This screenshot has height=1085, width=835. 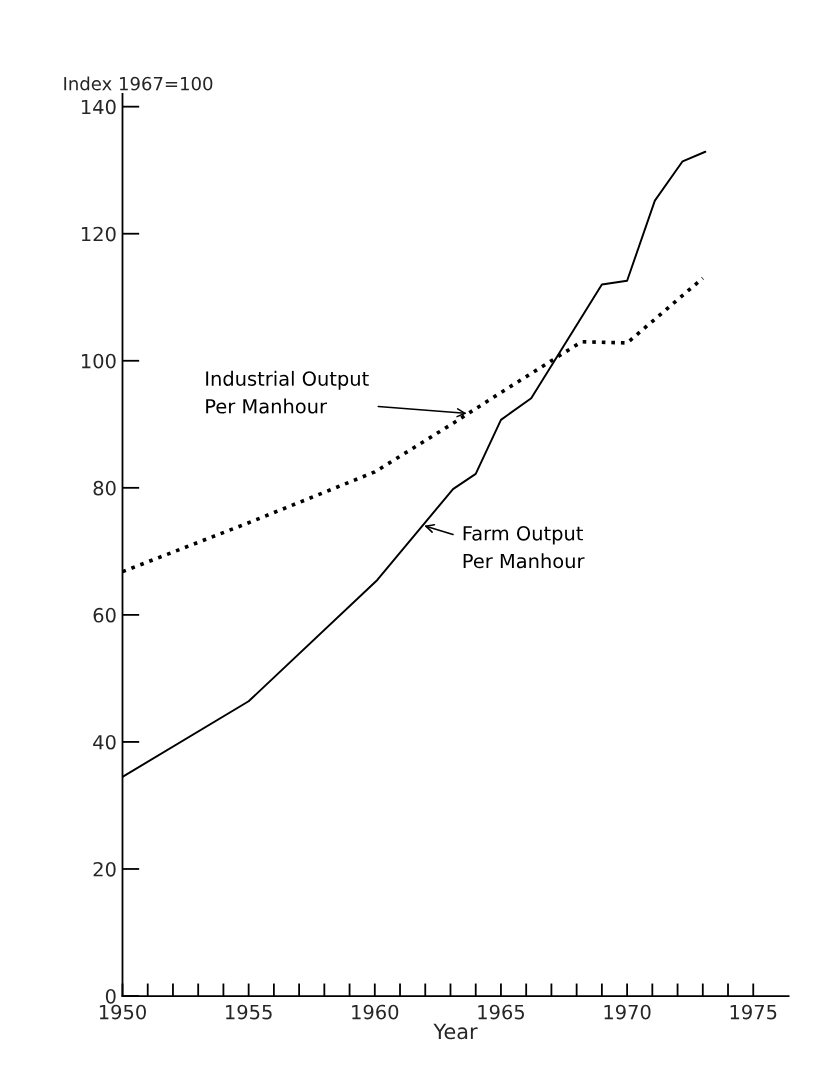 What do you see at coordinates (104, 615) in the screenshot?
I see `y-tick-label: 60` at bounding box center [104, 615].